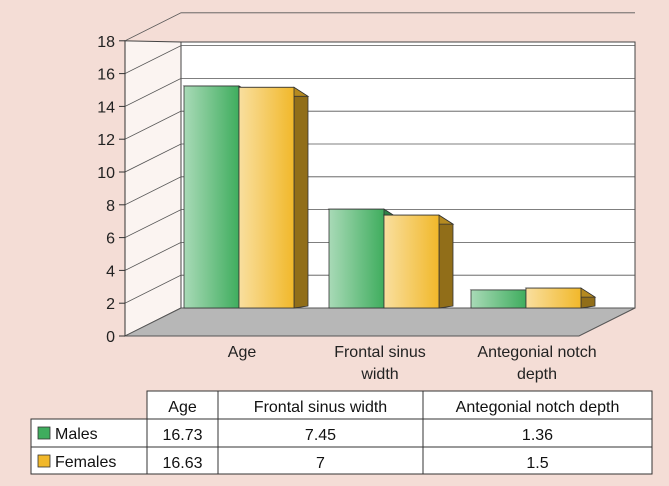  I want to click on legend-label-males: Males, so click(76, 434).